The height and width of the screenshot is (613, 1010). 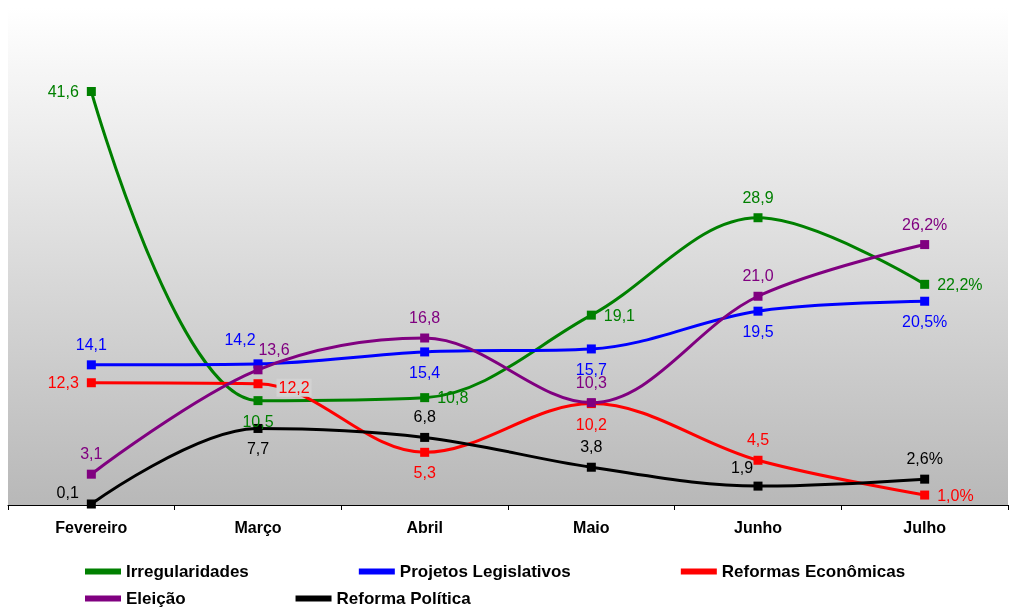 What do you see at coordinates (294, 388) in the screenshot?
I see `data-label: 12,2` at bounding box center [294, 388].